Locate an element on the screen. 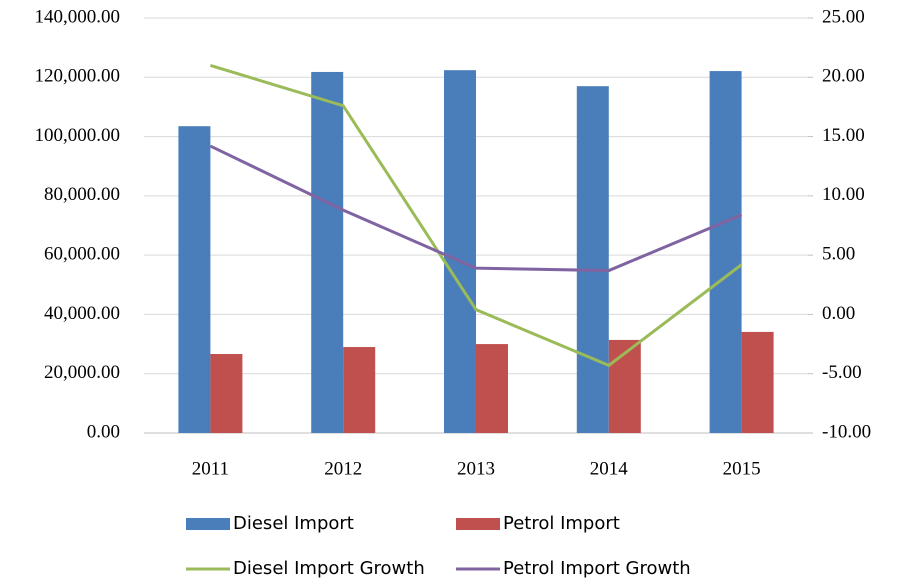 The image size is (899, 581). y2-tick-label: -5.00 is located at coordinates (842, 372).